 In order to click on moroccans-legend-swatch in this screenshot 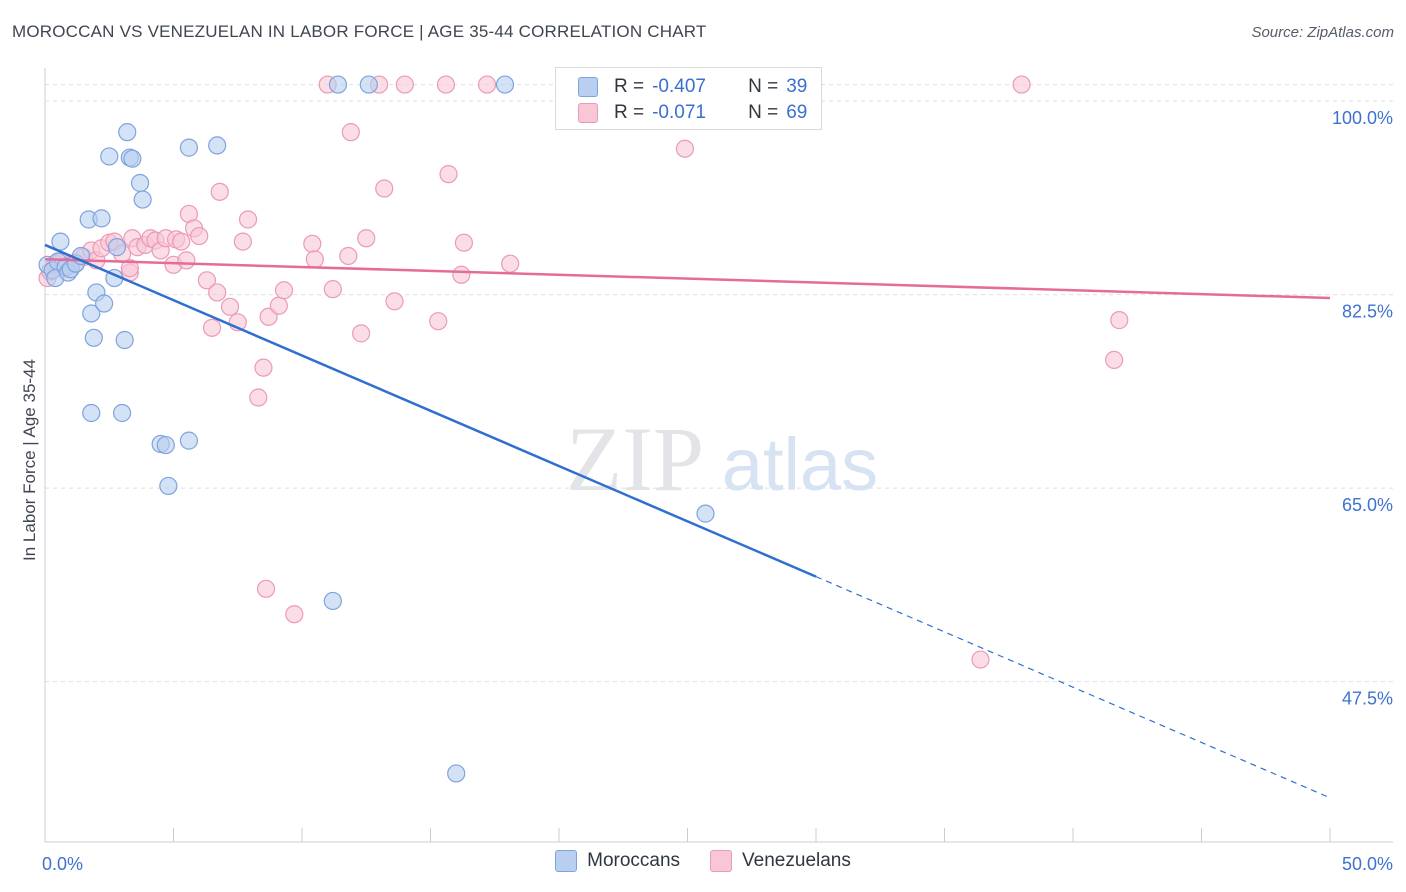, I will do `click(566, 861)`.